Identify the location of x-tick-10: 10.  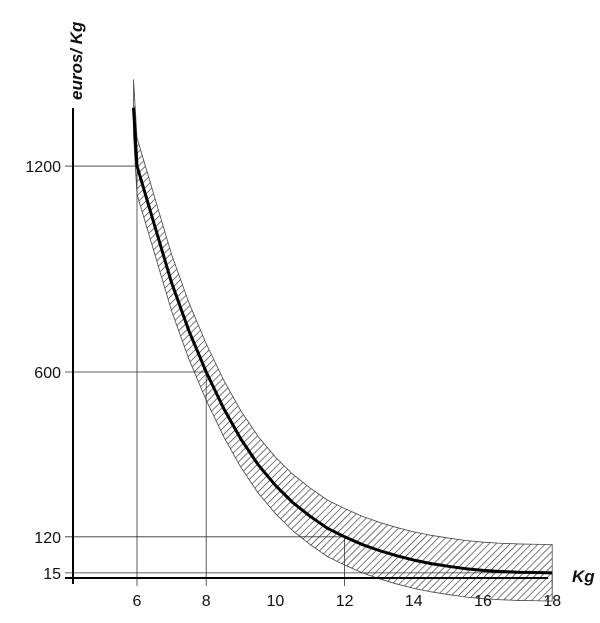
(276, 601).